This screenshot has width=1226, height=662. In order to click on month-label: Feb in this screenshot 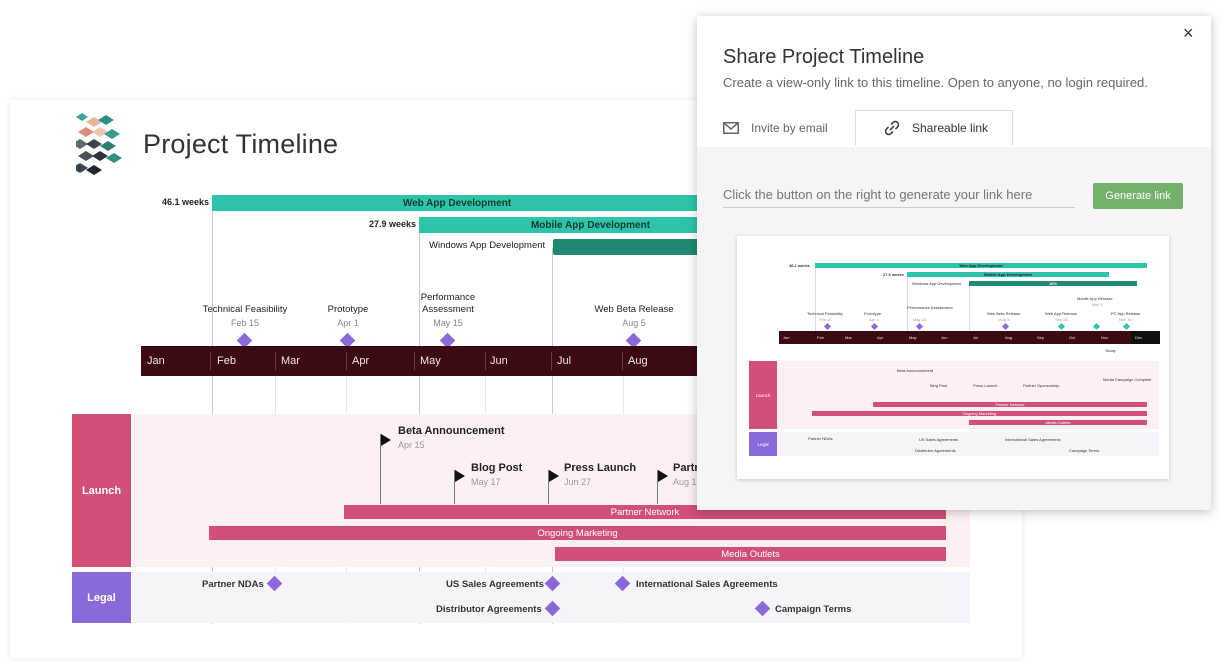, I will do `click(226, 361)`.